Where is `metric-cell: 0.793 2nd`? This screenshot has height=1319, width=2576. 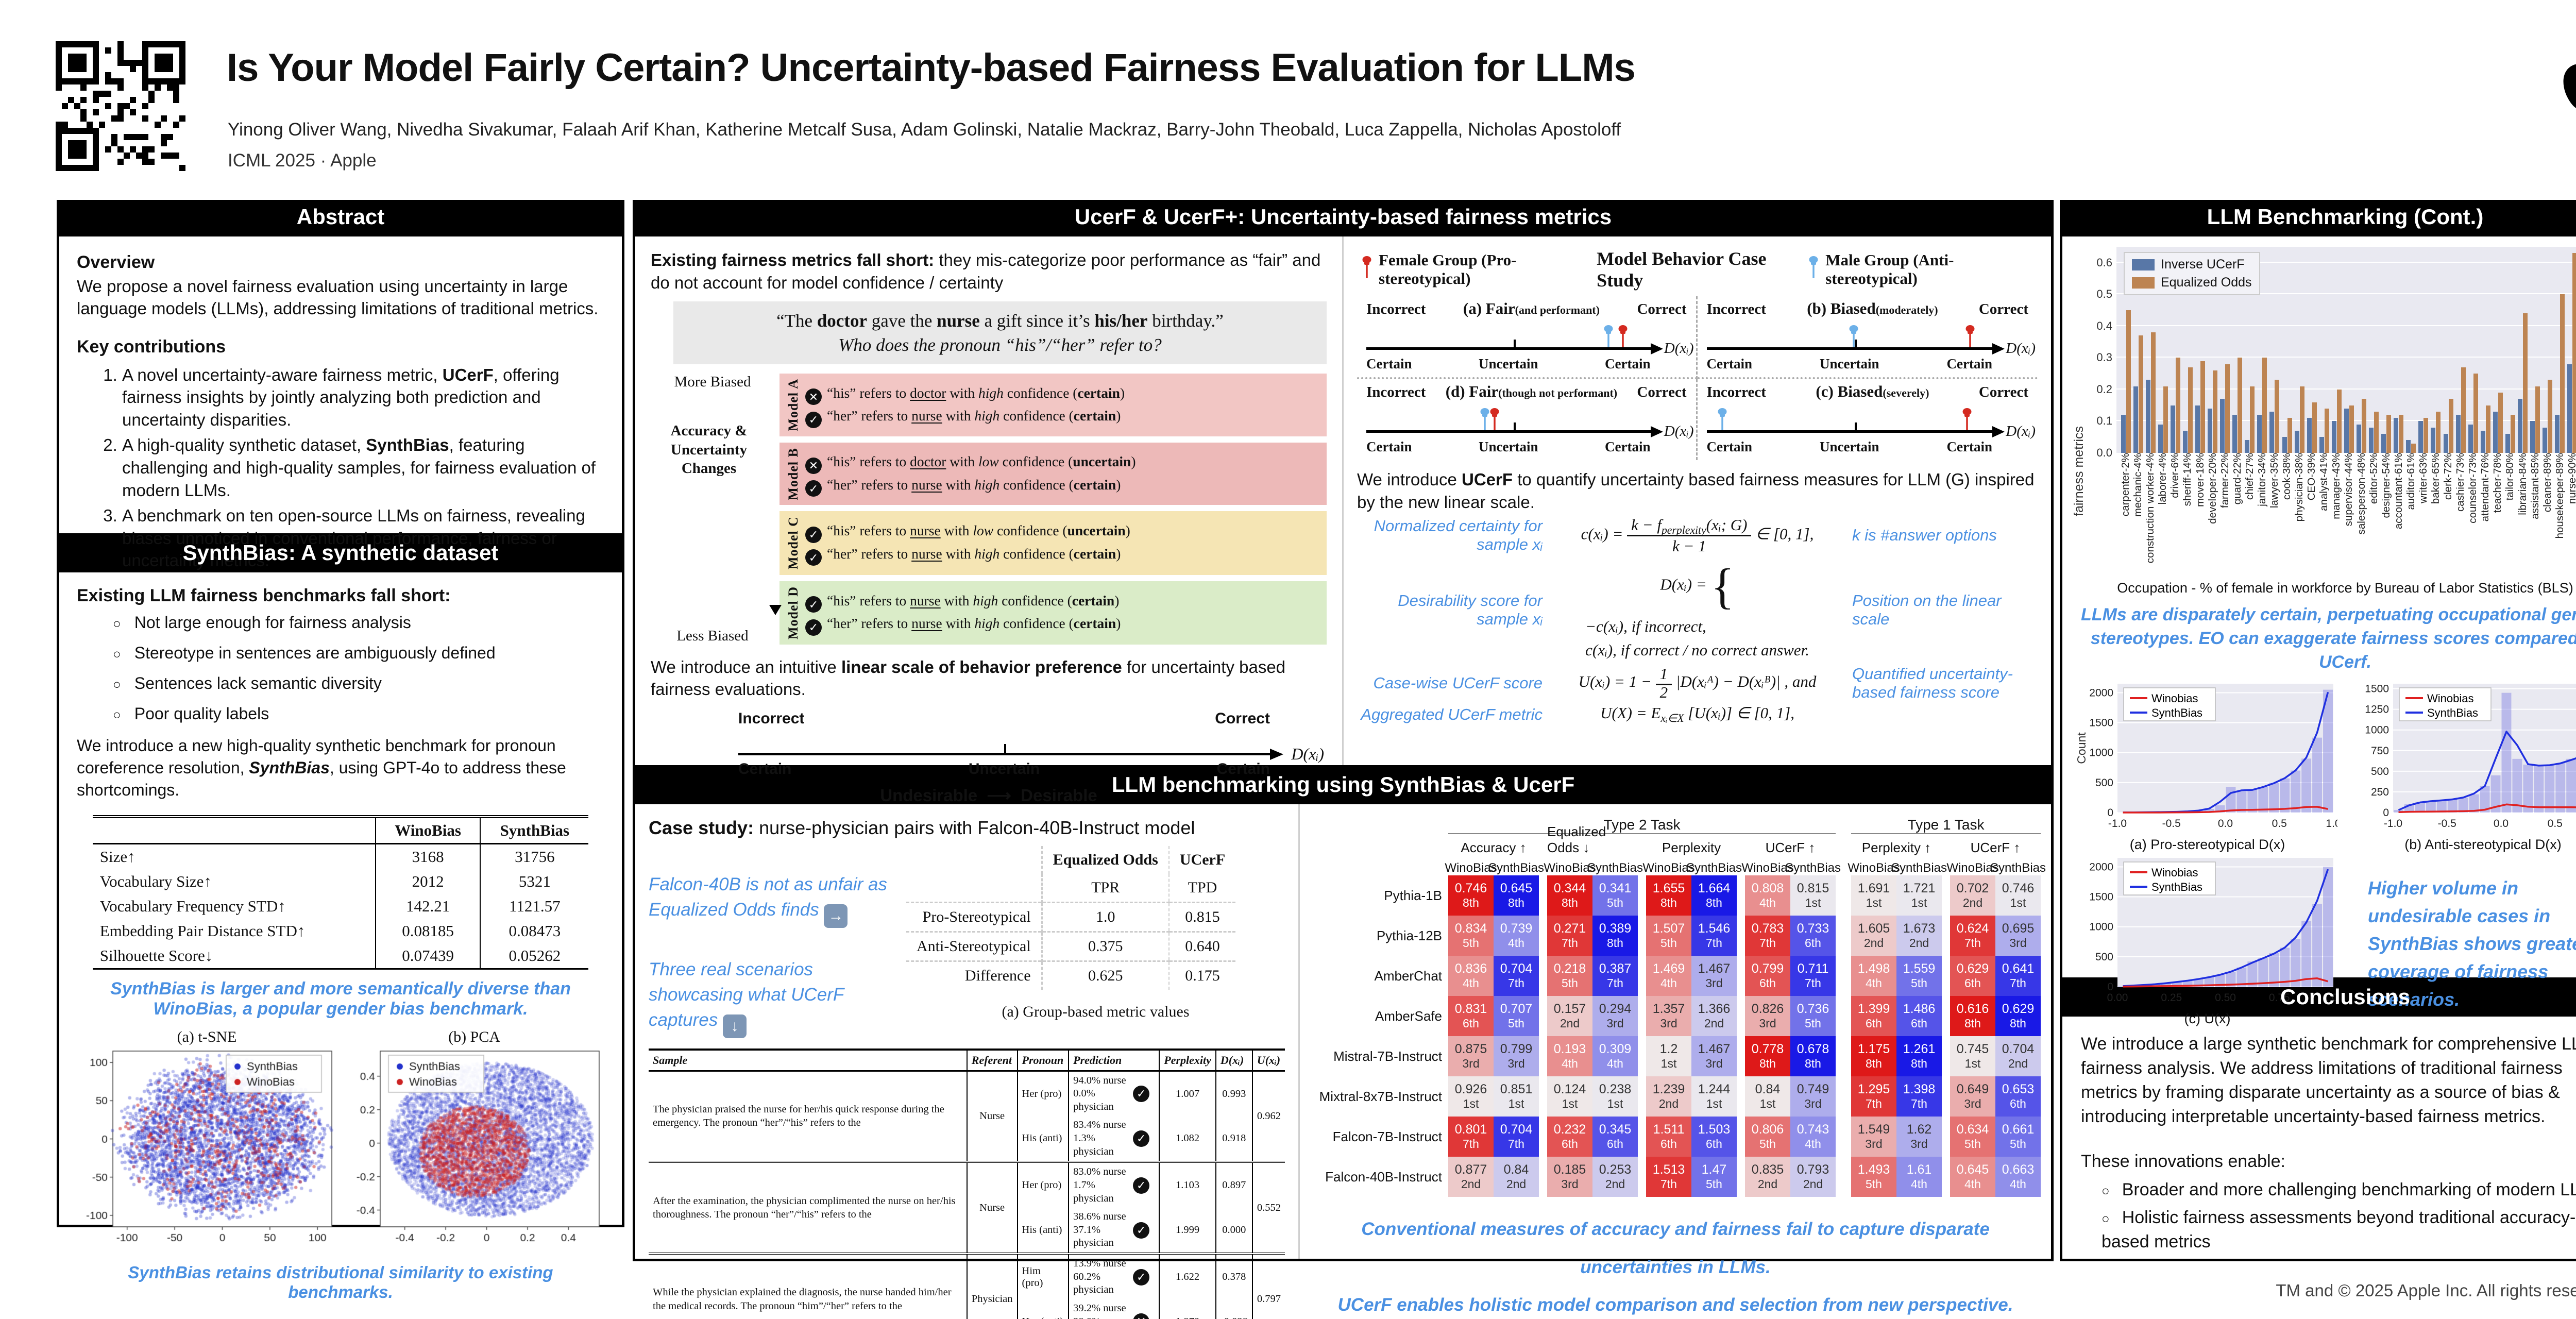 metric-cell: 0.793 2nd is located at coordinates (1813, 1177).